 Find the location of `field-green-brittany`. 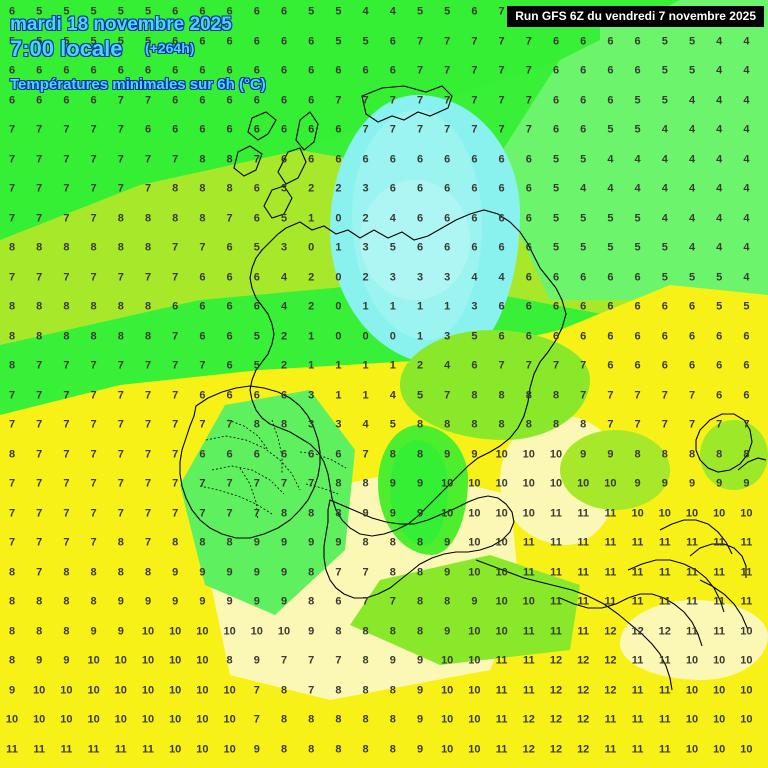

field-green-brittany is located at coordinates (615, 470).